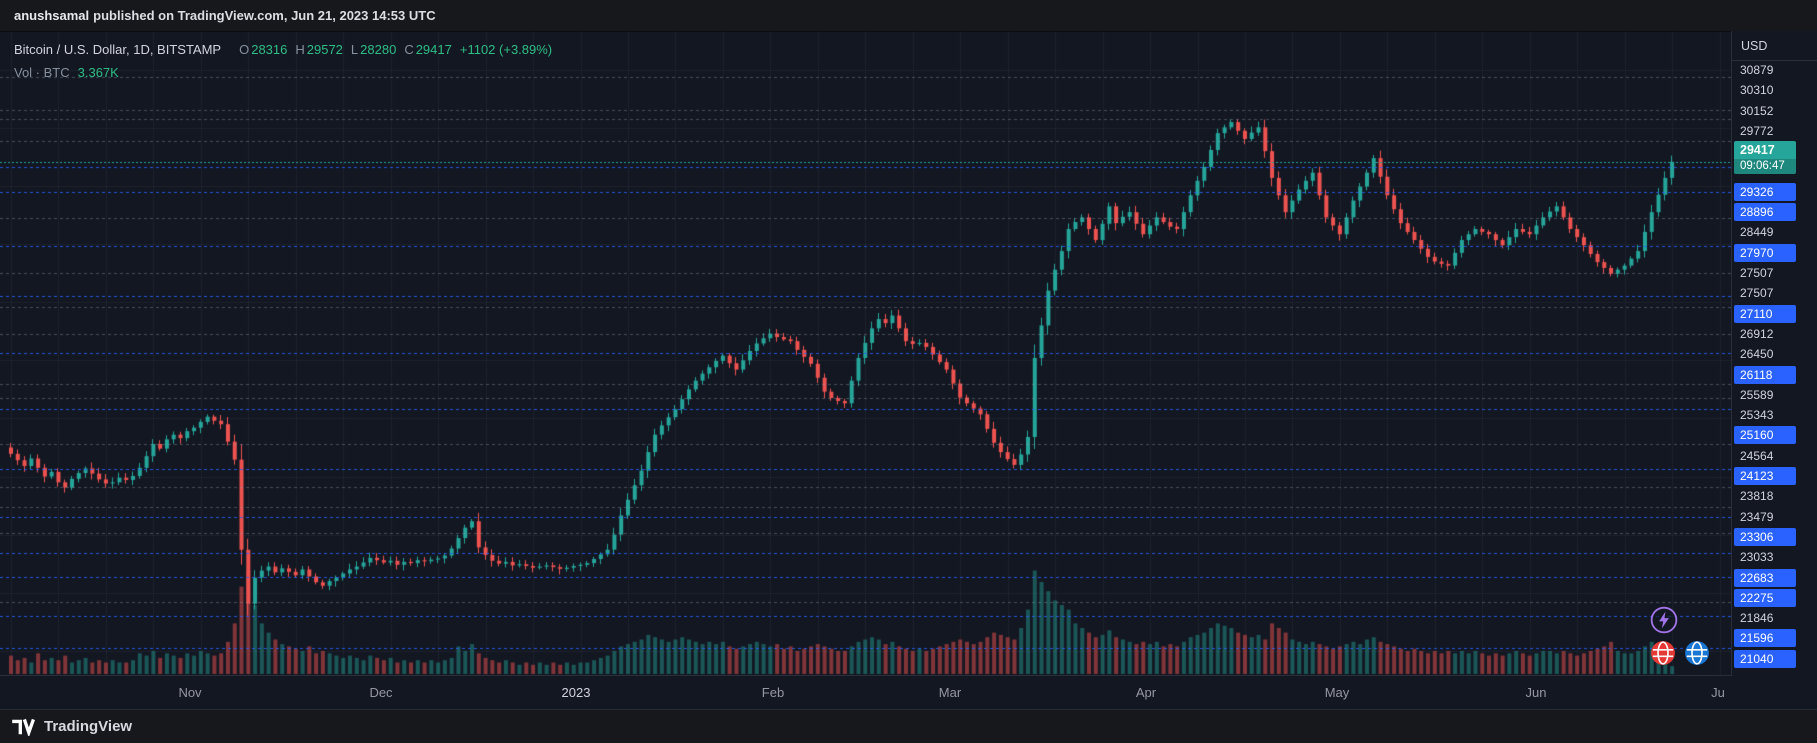  I want to click on price-axis-label: 30152, so click(1757, 110).